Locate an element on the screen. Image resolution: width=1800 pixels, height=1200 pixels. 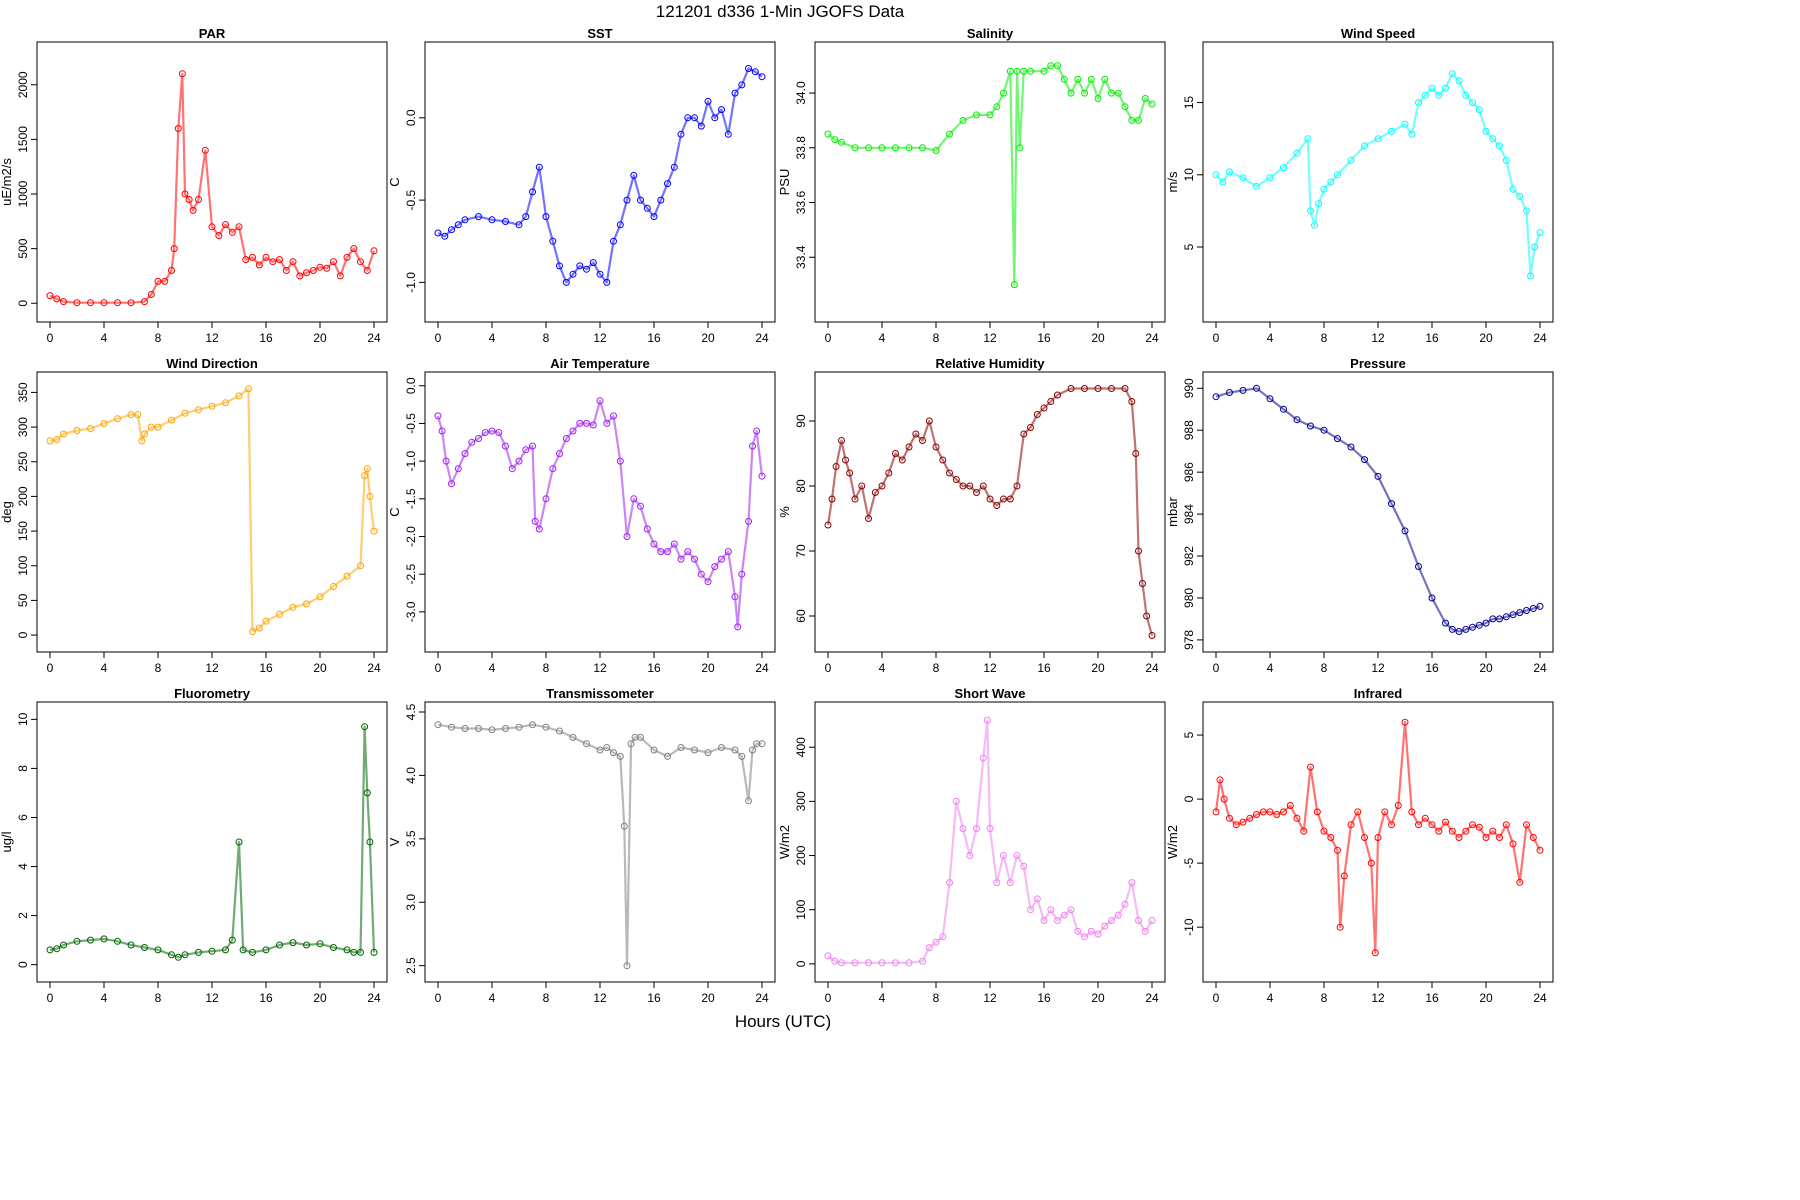
y-tick-label: -1.0 is located at coordinates (411, 460).